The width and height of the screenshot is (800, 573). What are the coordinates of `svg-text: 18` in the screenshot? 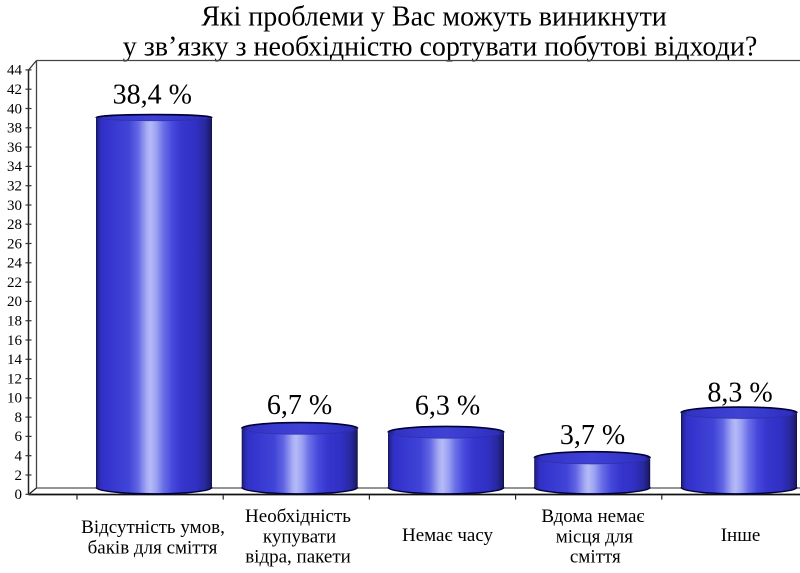 It's located at (14, 322).